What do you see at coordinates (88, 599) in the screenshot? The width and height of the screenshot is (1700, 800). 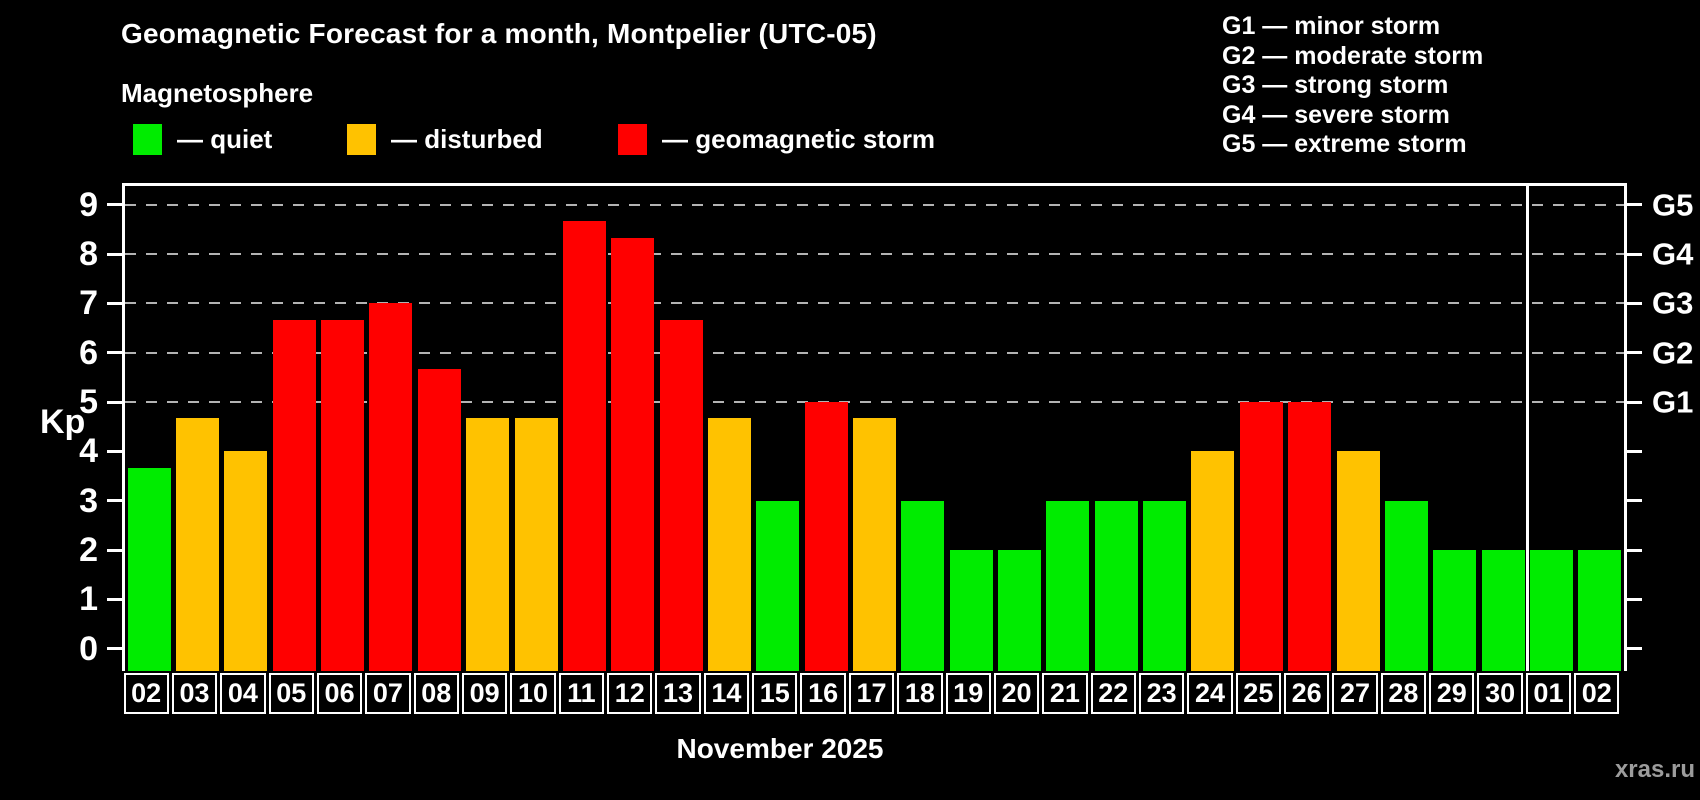 I see `kp-tick-label-1: 1` at bounding box center [88, 599].